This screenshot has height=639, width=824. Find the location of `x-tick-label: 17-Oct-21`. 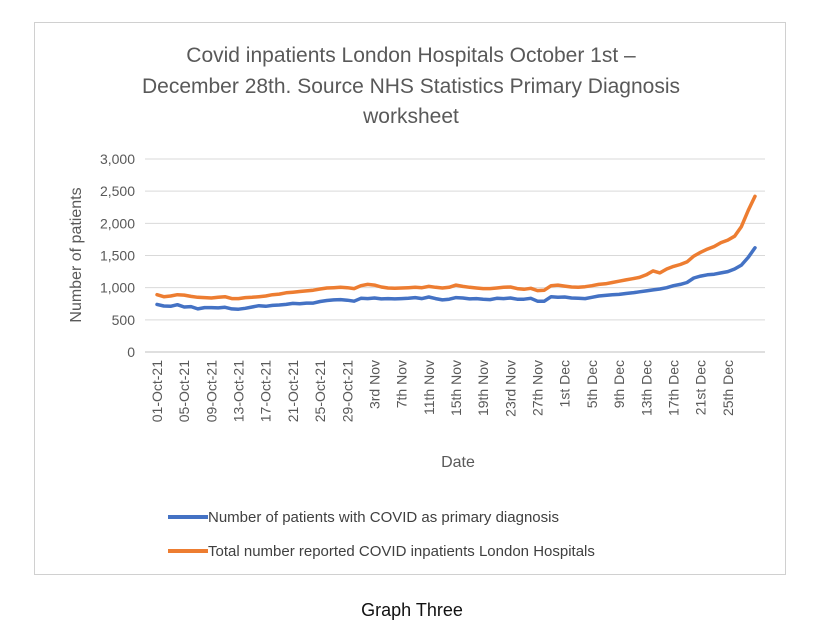

x-tick-label: 17-Oct-21 is located at coordinates (266, 391).